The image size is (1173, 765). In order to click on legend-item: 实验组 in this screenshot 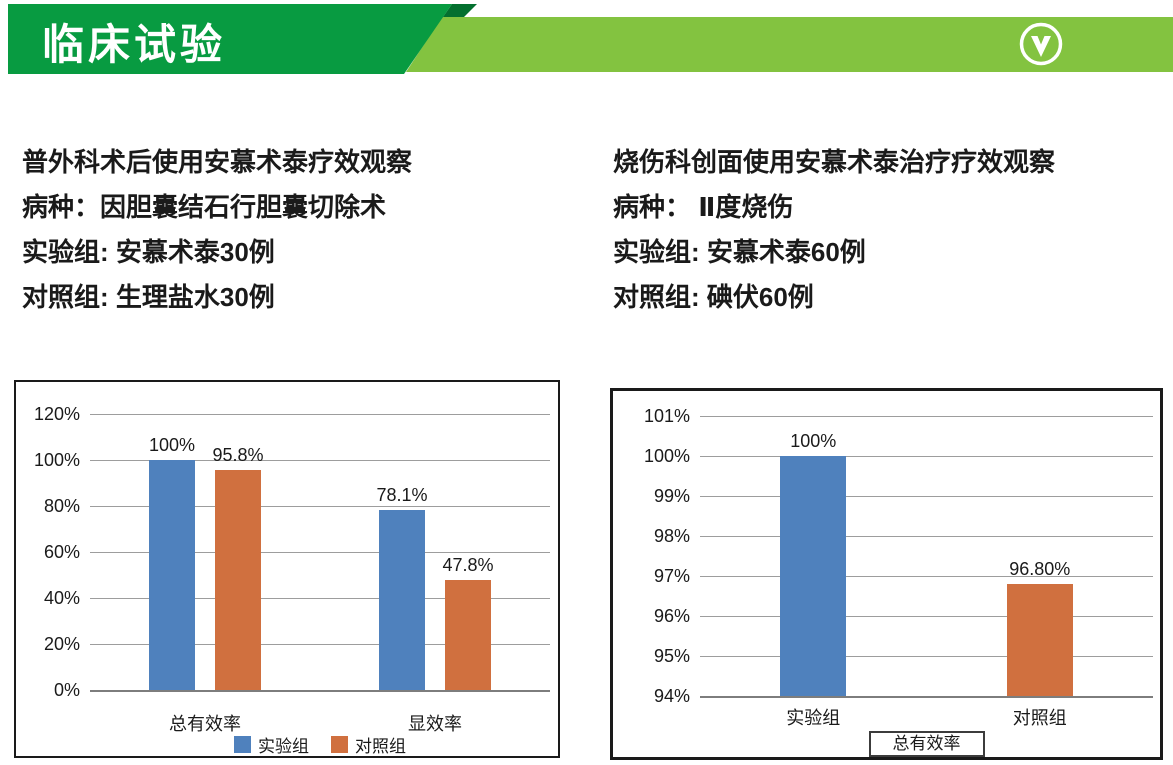, I will do `click(271, 744)`.